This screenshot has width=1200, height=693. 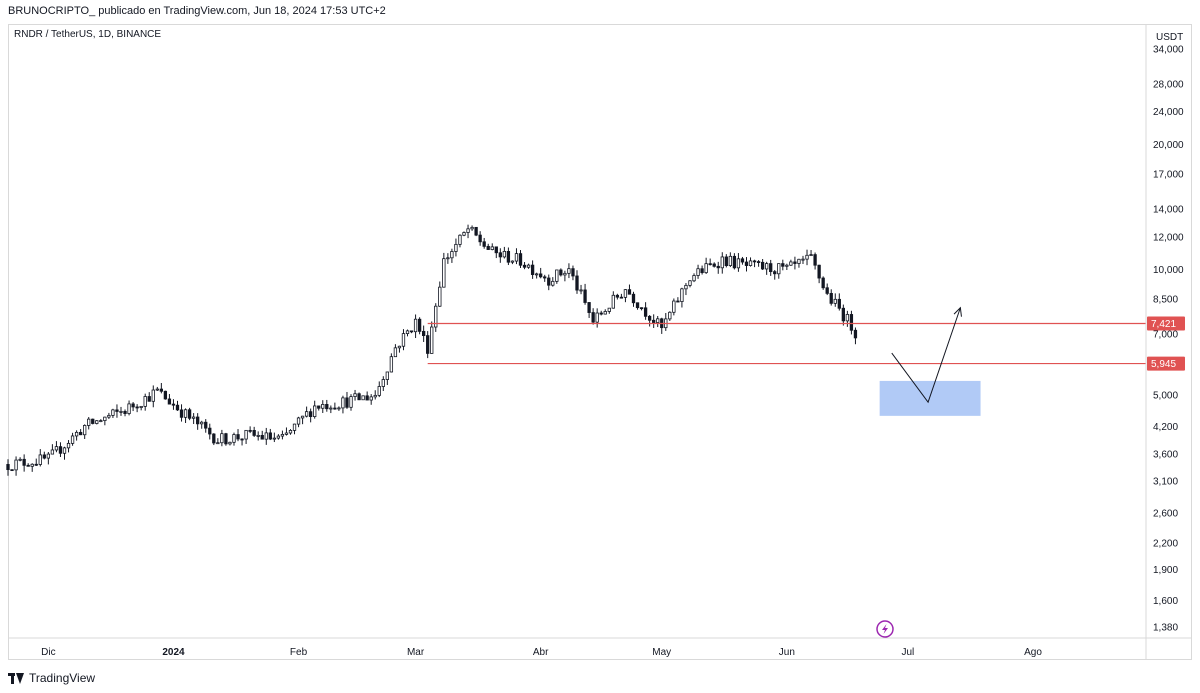 I want to click on time-tick-label: Feb, so click(x=299, y=652).